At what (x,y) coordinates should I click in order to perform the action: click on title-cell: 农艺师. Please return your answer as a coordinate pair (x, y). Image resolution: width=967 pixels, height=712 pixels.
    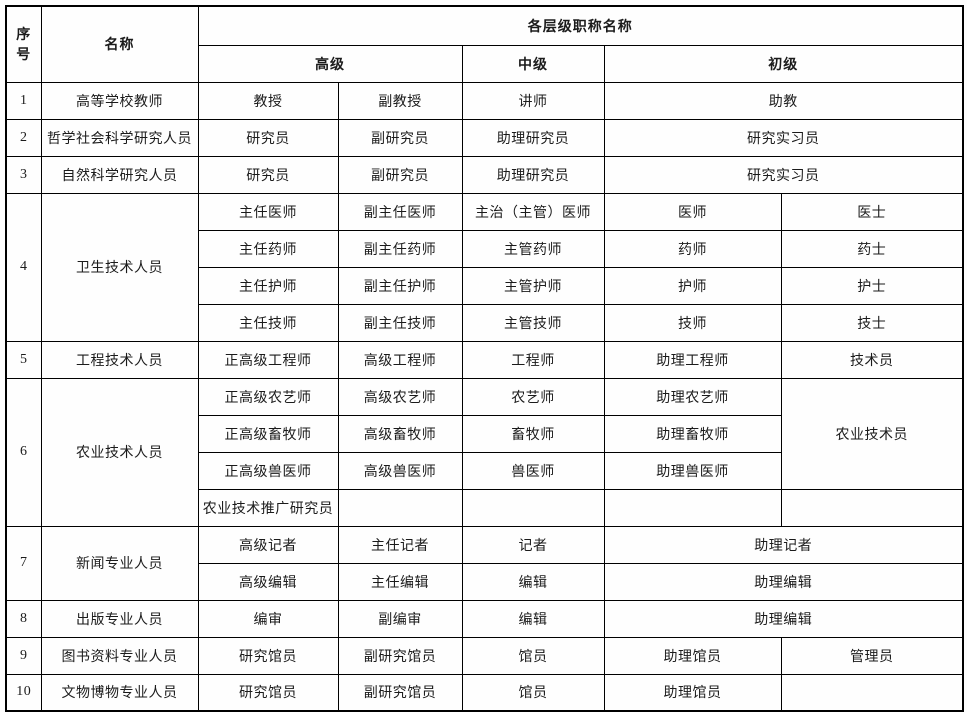
    Looking at the image, I should click on (533, 396).